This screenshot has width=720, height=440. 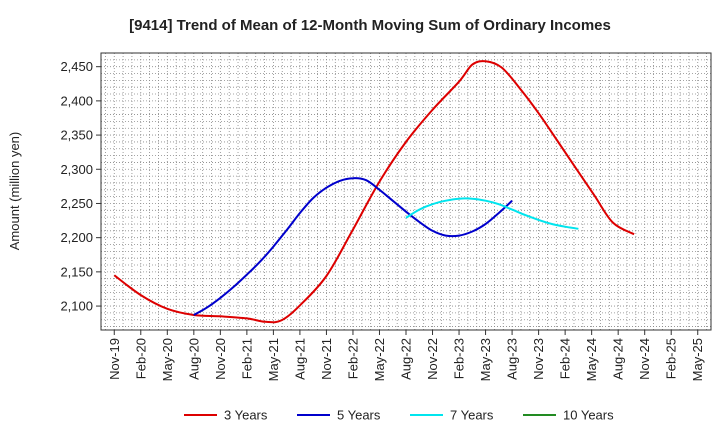 I want to click on y-tick-label: 2,400, so click(x=76, y=100).